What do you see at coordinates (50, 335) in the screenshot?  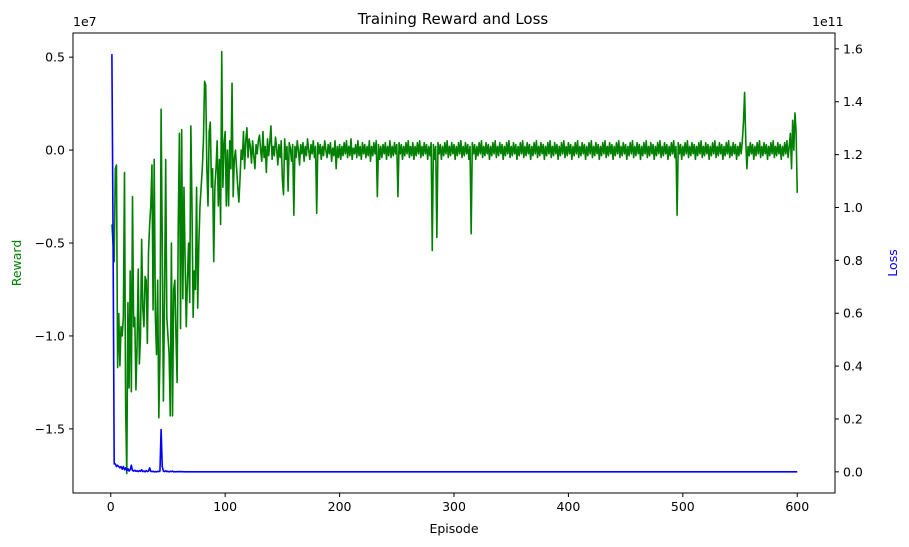 I see `left-tick-label: −1.0` at bounding box center [50, 335].